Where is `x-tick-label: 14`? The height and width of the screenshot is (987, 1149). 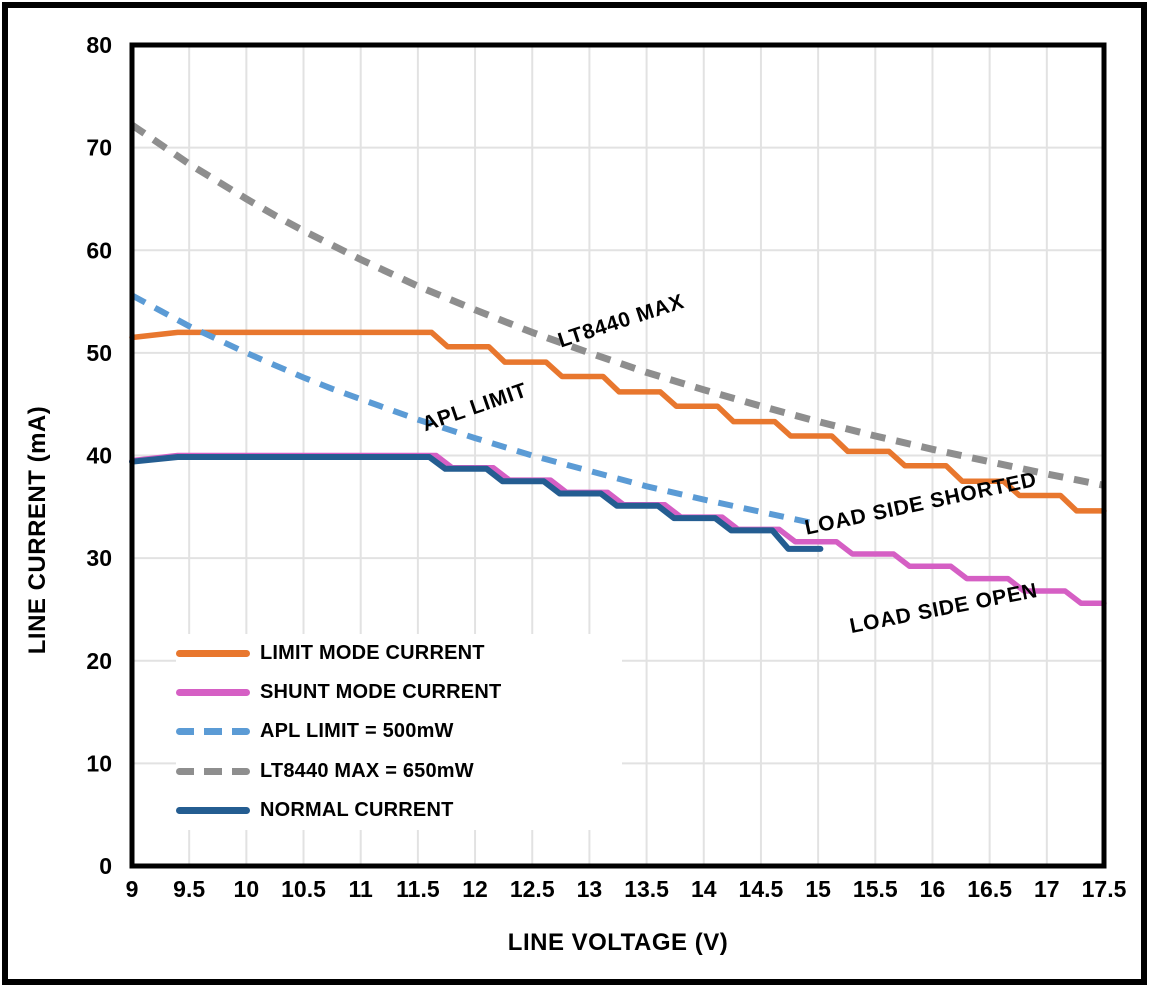 x-tick-label: 14 is located at coordinates (704, 889).